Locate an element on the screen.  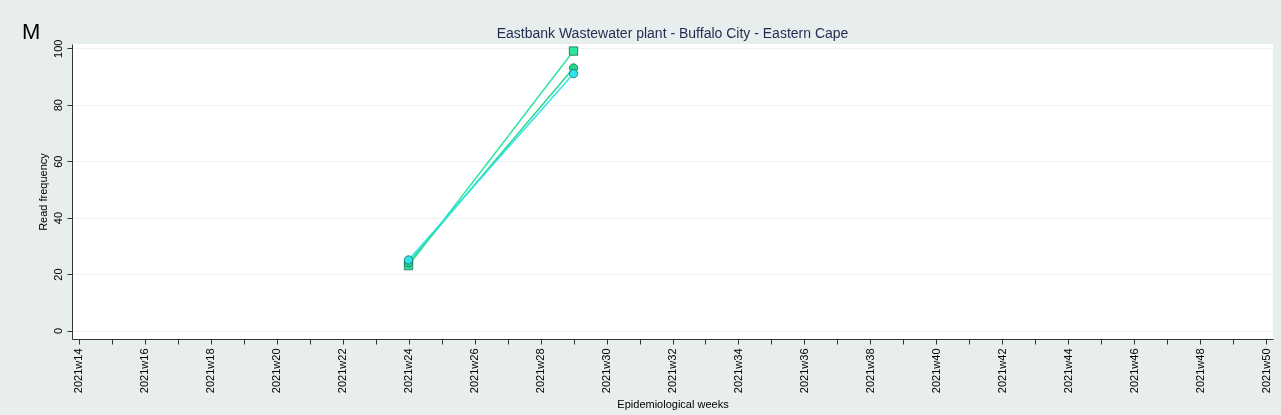
x-tick-label: 2021w22 is located at coordinates (342, 371).